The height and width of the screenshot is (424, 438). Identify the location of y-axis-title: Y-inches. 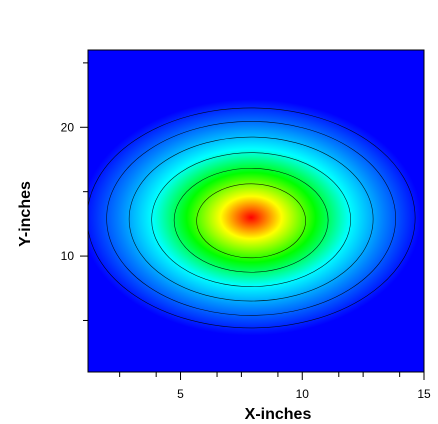
(25, 214).